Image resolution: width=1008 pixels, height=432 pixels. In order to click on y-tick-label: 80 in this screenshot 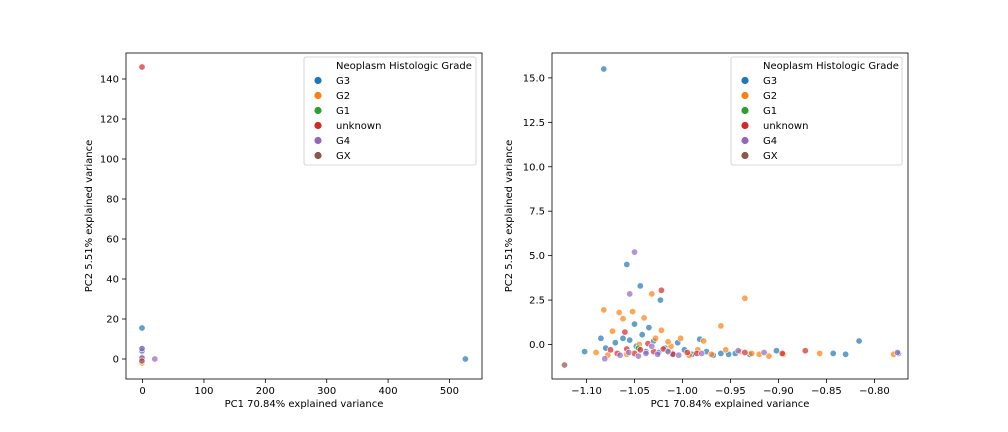, I will do `click(112, 200)`.